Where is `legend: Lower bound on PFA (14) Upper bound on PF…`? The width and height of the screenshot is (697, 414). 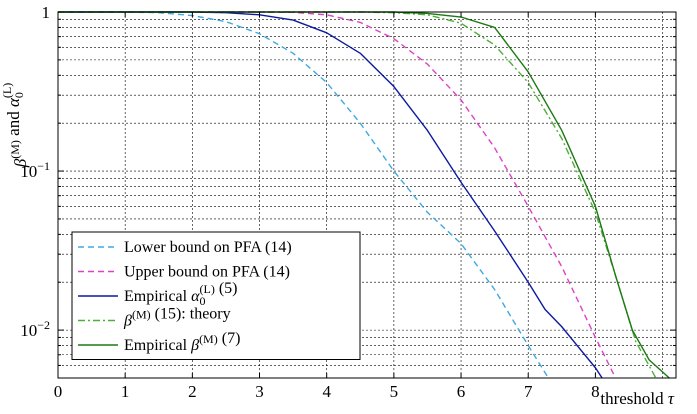
legend: Lower bound on PFA (14) Upper bound on PF… is located at coordinates (216, 295).